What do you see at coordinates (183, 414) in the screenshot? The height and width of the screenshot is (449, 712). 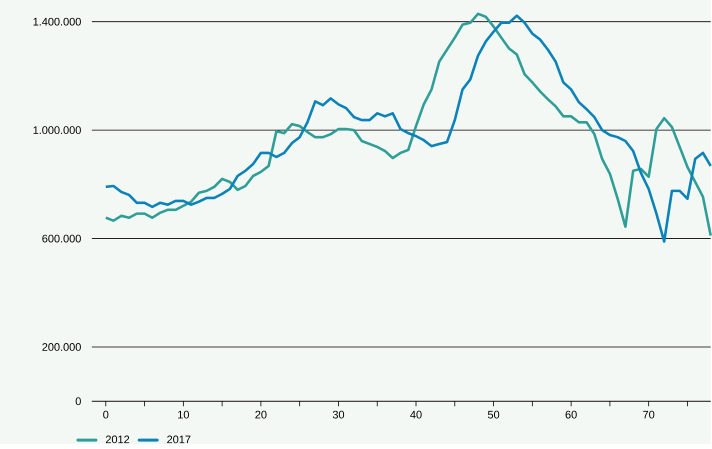 I see `x-tick-label: 10` at bounding box center [183, 414].